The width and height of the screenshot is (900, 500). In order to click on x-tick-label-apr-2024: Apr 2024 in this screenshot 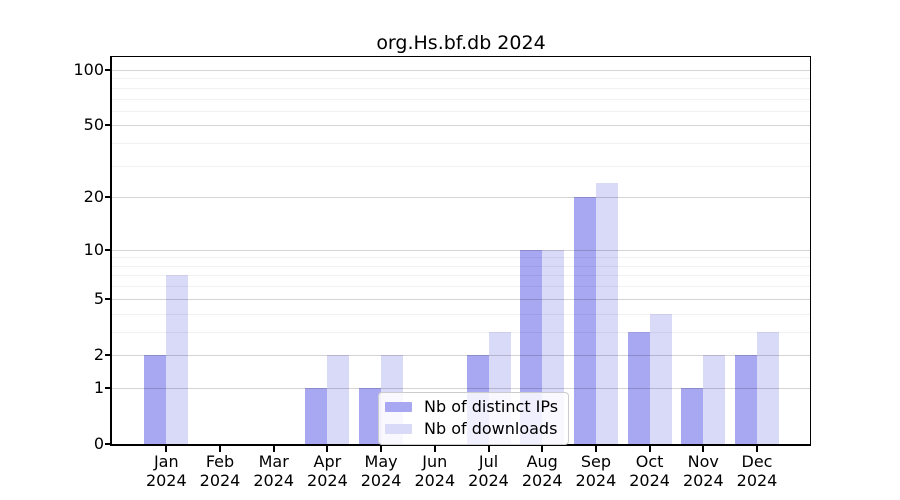, I will do `click(327, 471)`.